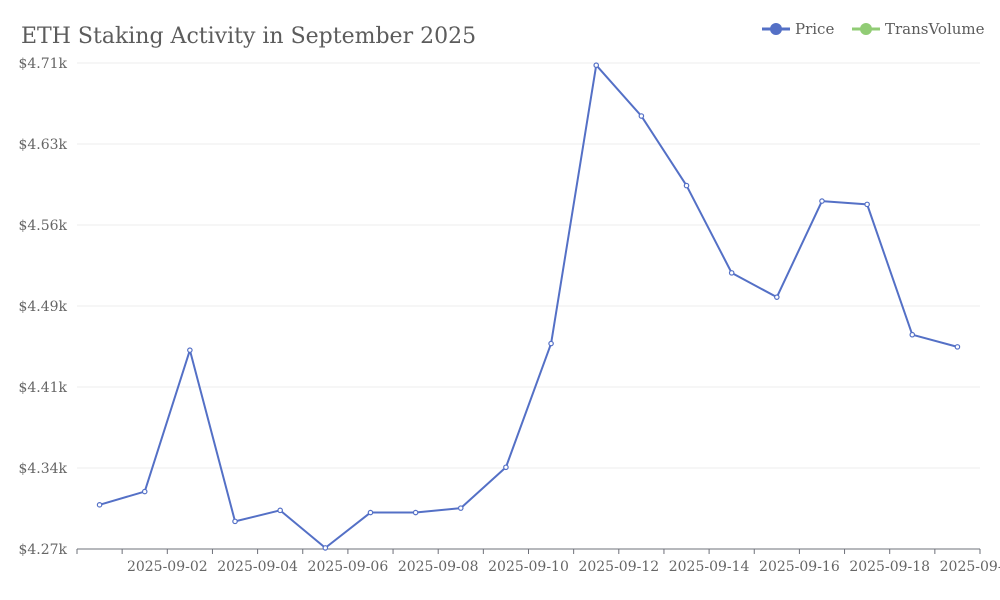 The image size is (1000, 600). I want to click on legend-item-price: Price, so click(798, 29).